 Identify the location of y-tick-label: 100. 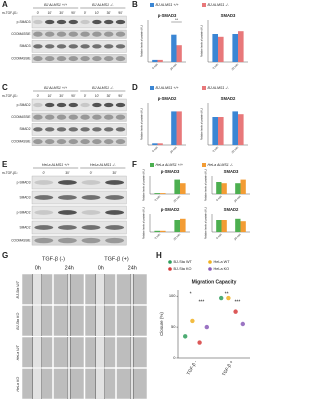
(172, 295).